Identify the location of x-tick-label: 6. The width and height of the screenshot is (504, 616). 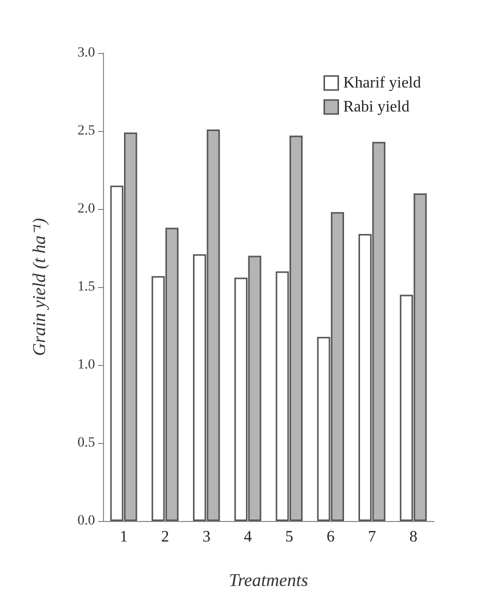
(330, 537).